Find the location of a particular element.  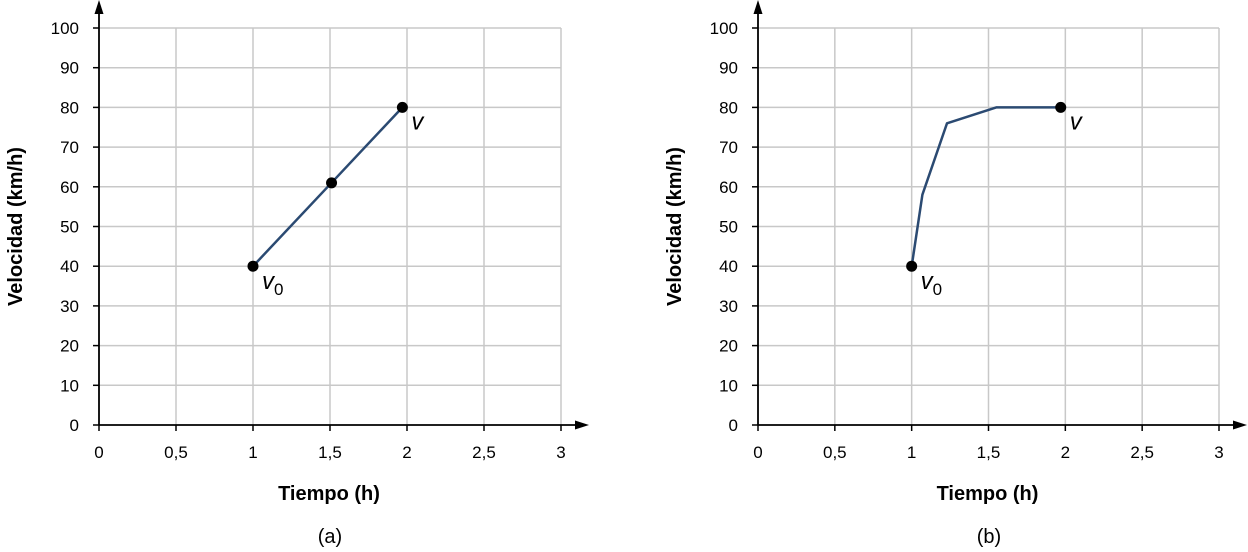

chart-a-x-tick-label-6: 3 is located at coordinates (560, 452).